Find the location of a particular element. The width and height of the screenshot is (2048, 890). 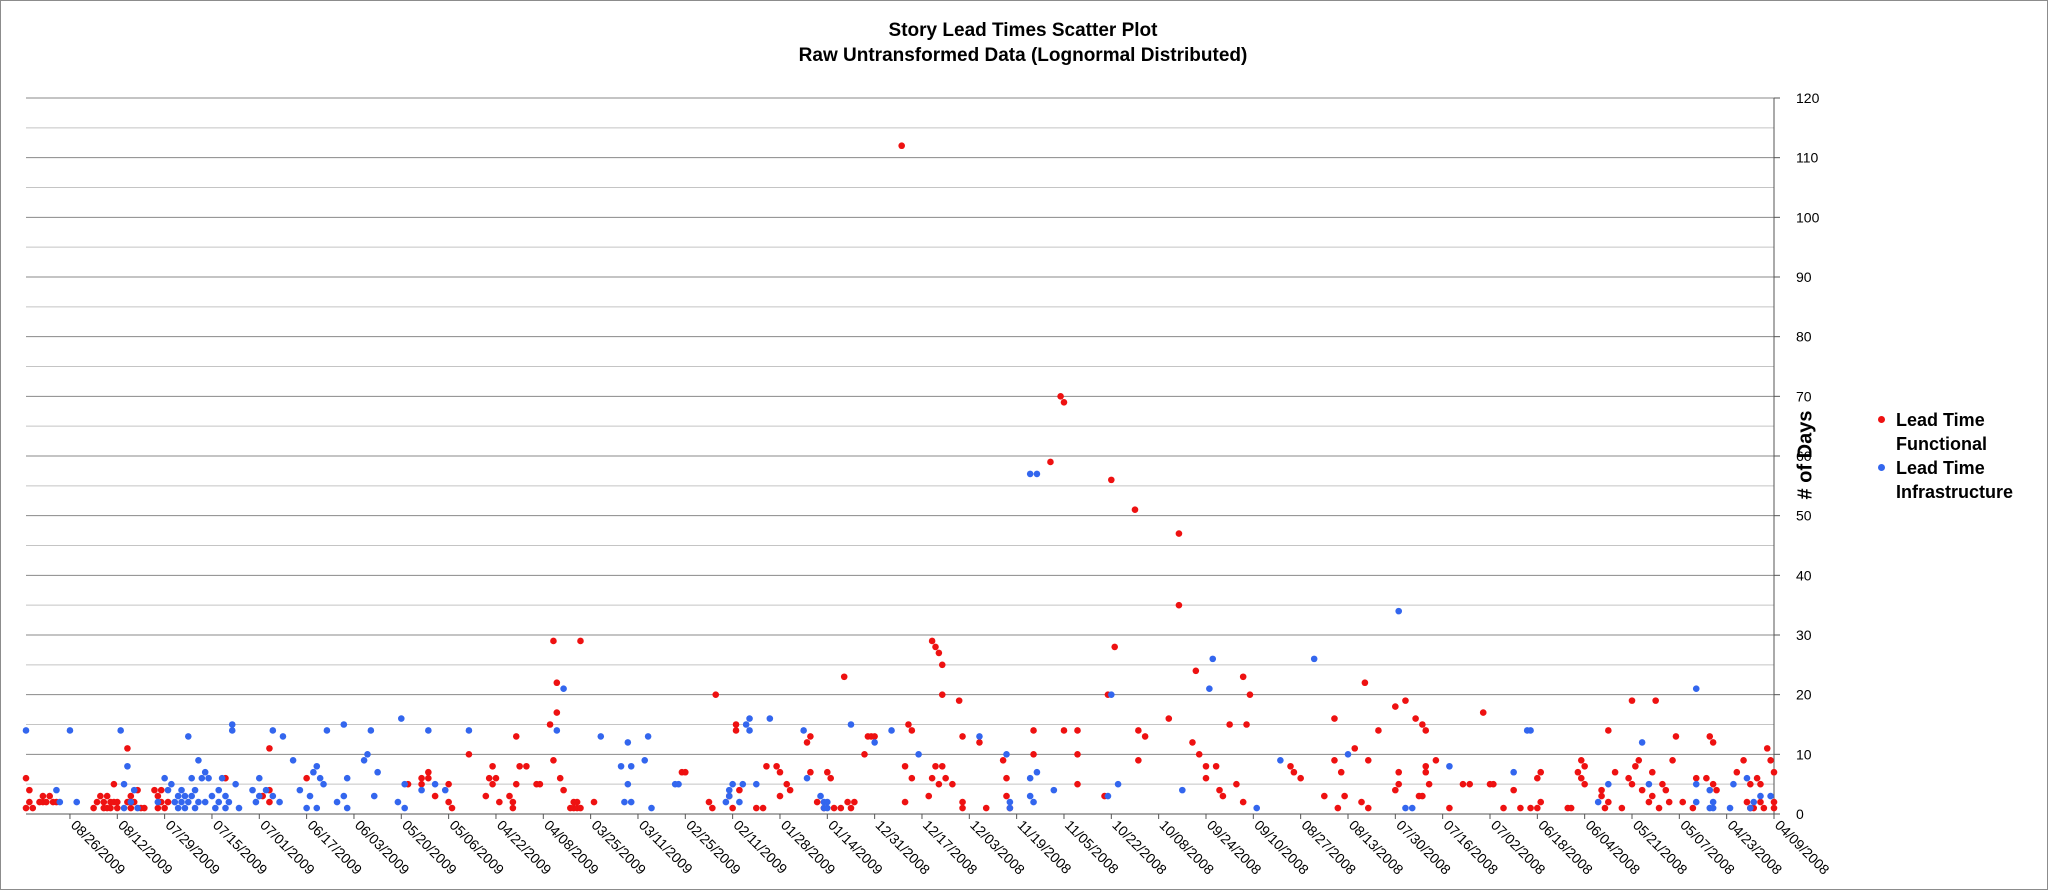

y-tick-label: 50 is located at coordinates (1804, 516).